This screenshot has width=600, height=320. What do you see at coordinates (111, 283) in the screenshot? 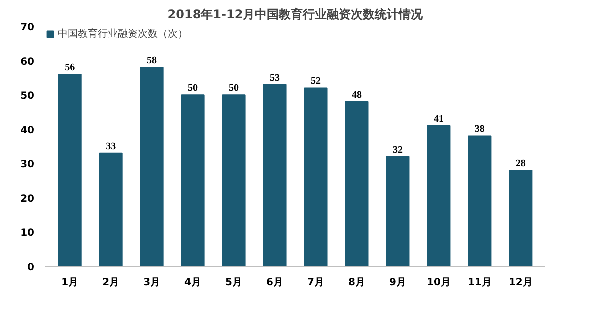
I see `x-tick-label: 2月` at bounding box center [111, 283].